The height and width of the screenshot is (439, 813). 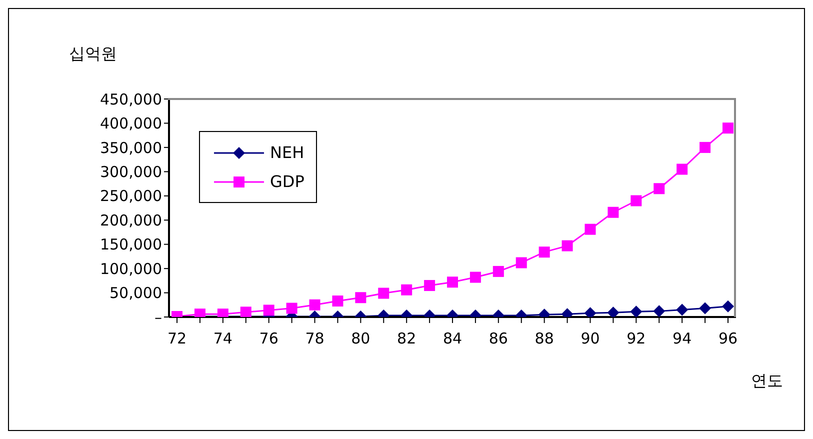 I want to click on x-tick-label: 76, so click(x=268, y=339).